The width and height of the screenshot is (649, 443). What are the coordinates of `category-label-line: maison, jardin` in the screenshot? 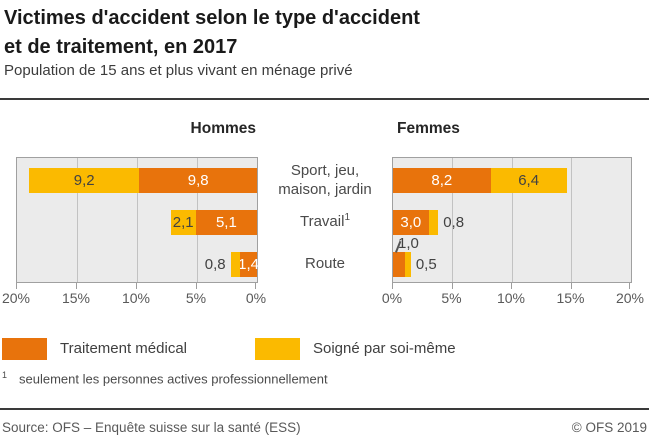 It's located at (325, 189).